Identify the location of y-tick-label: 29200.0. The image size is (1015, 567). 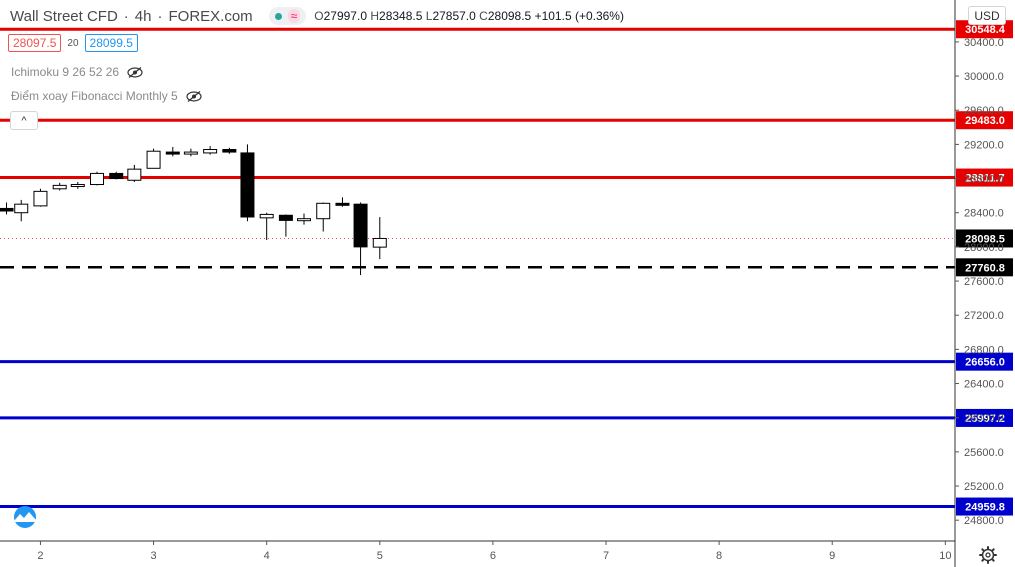
(984, 145).